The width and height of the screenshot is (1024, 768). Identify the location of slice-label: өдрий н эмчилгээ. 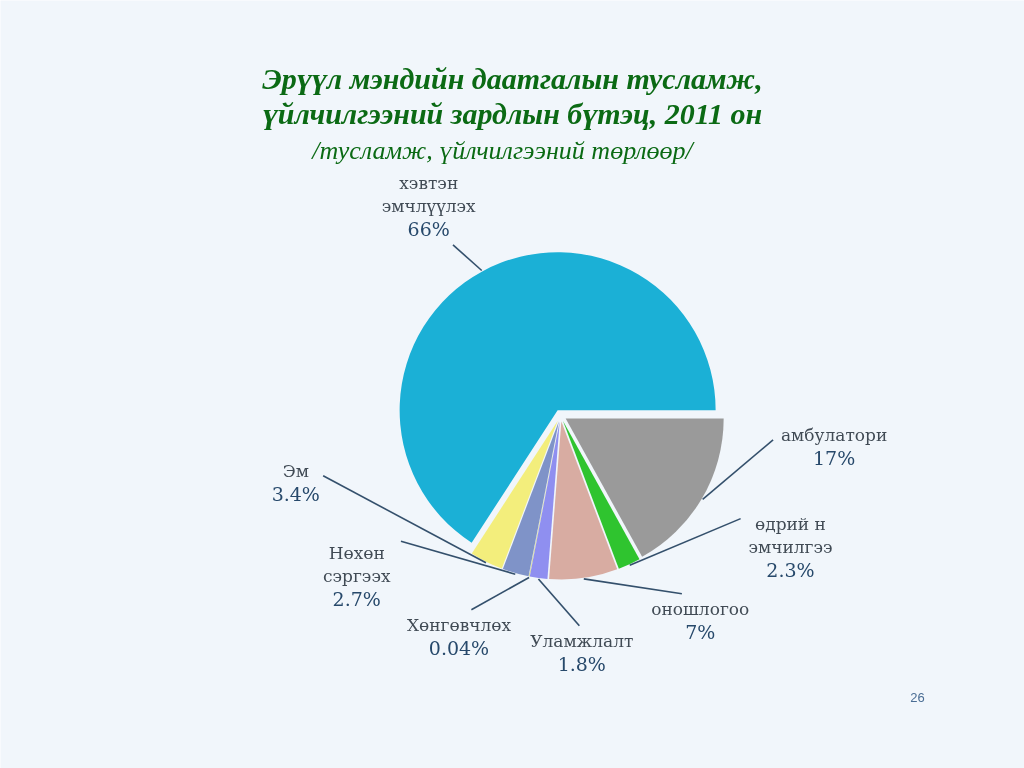
(790, 536).